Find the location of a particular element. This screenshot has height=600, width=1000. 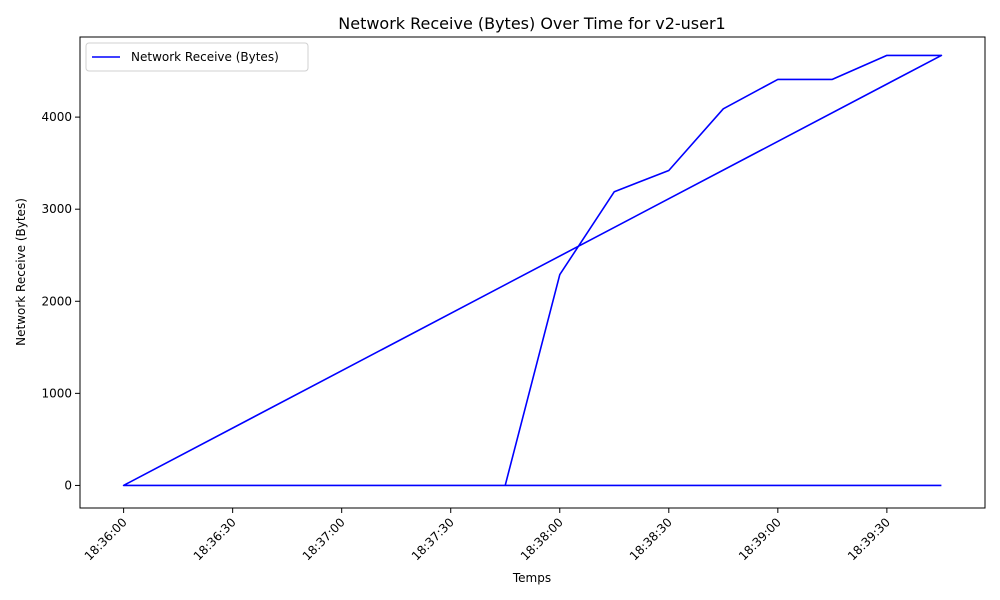

y-tick-label: 4000 is located at coordinates (56, 117).